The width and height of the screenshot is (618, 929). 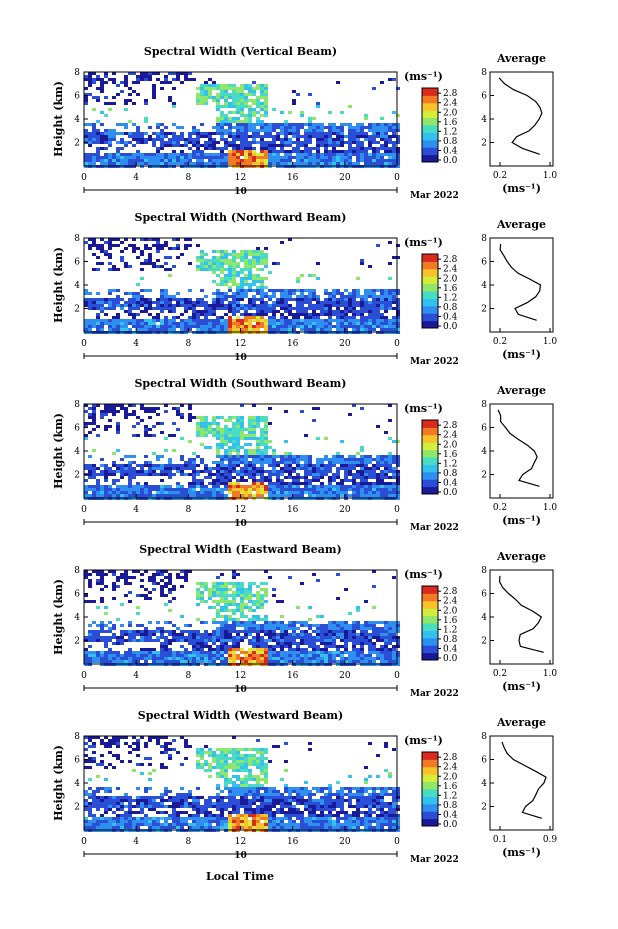 What do you see at coordinates (521, 224) in the screenshot?
I see `average-title: Average` at bounding box center [521, 224].